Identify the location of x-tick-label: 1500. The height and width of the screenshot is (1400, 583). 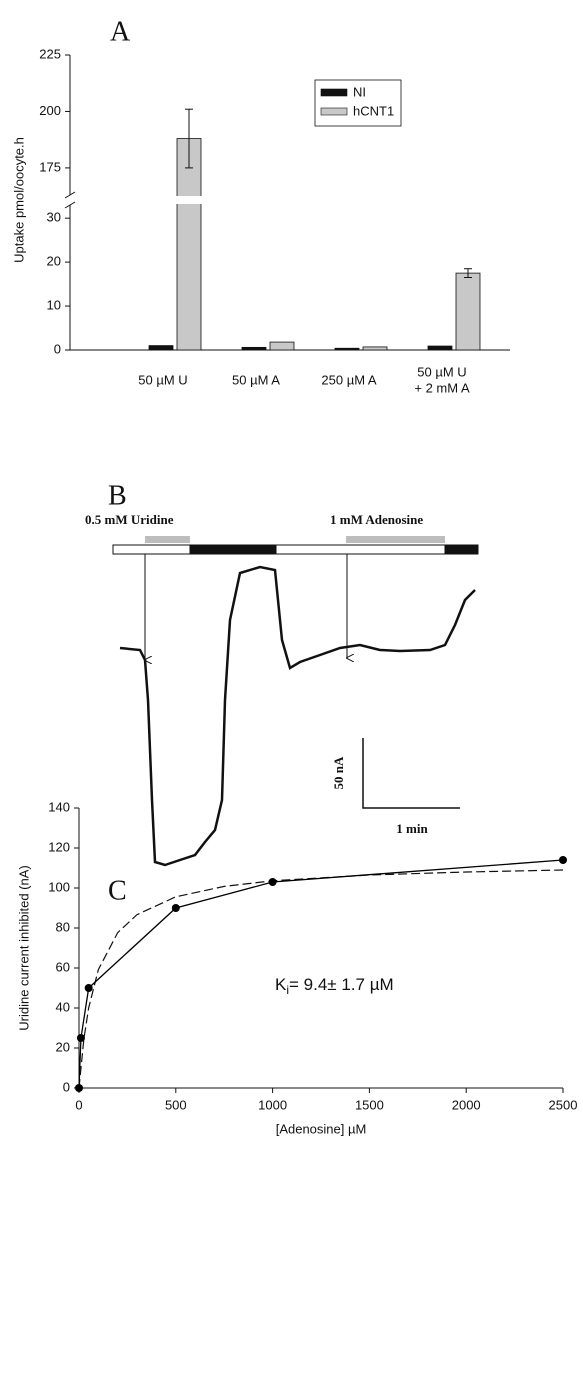
(369, 1104).